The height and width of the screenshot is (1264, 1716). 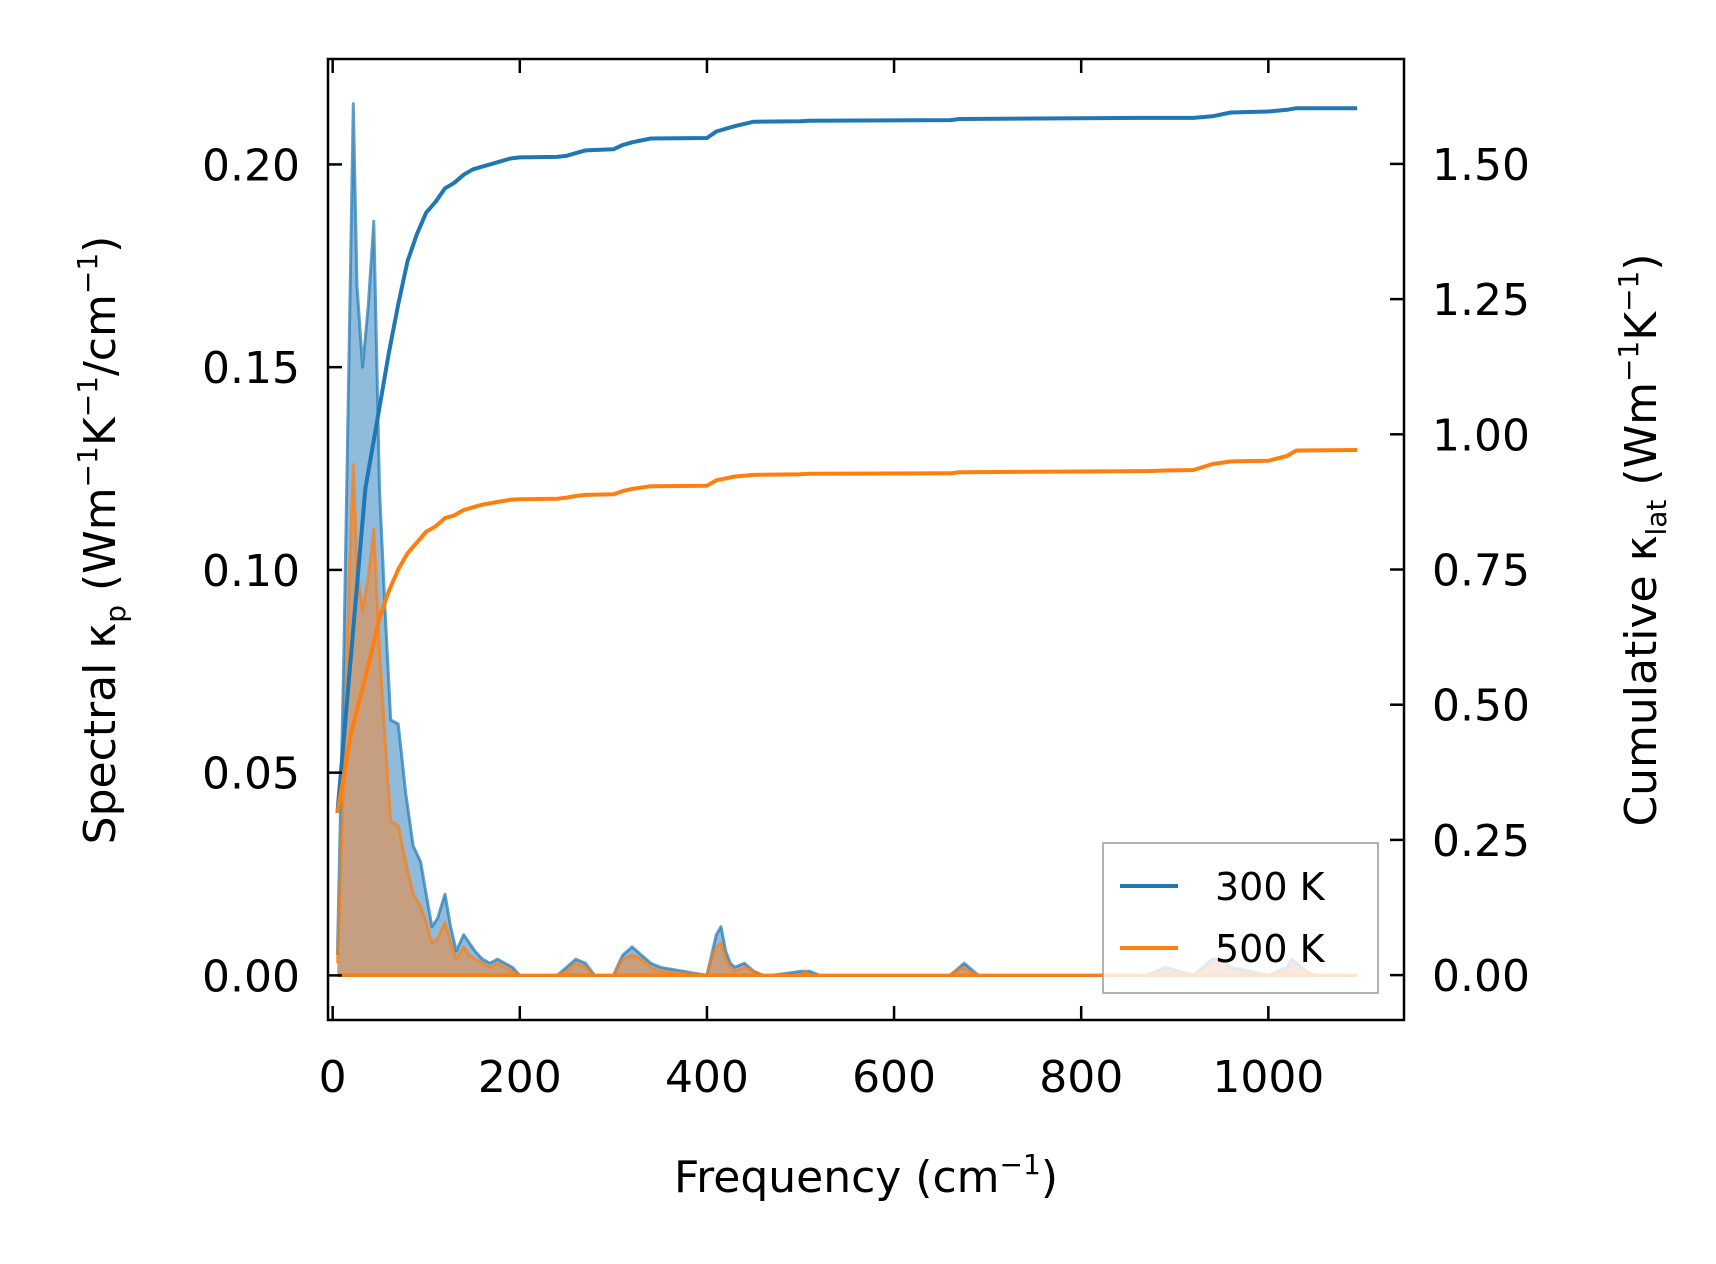 I want to click on y-left-tick-label: 0.20, so click(x=251, y=165).